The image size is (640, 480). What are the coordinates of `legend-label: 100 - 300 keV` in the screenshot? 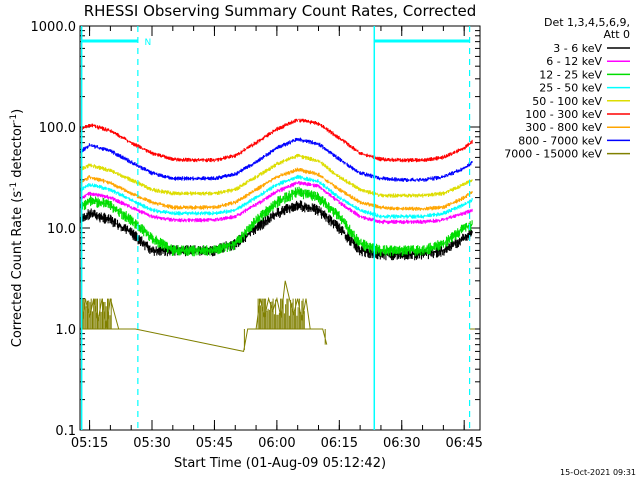 It's located at (563, 114).